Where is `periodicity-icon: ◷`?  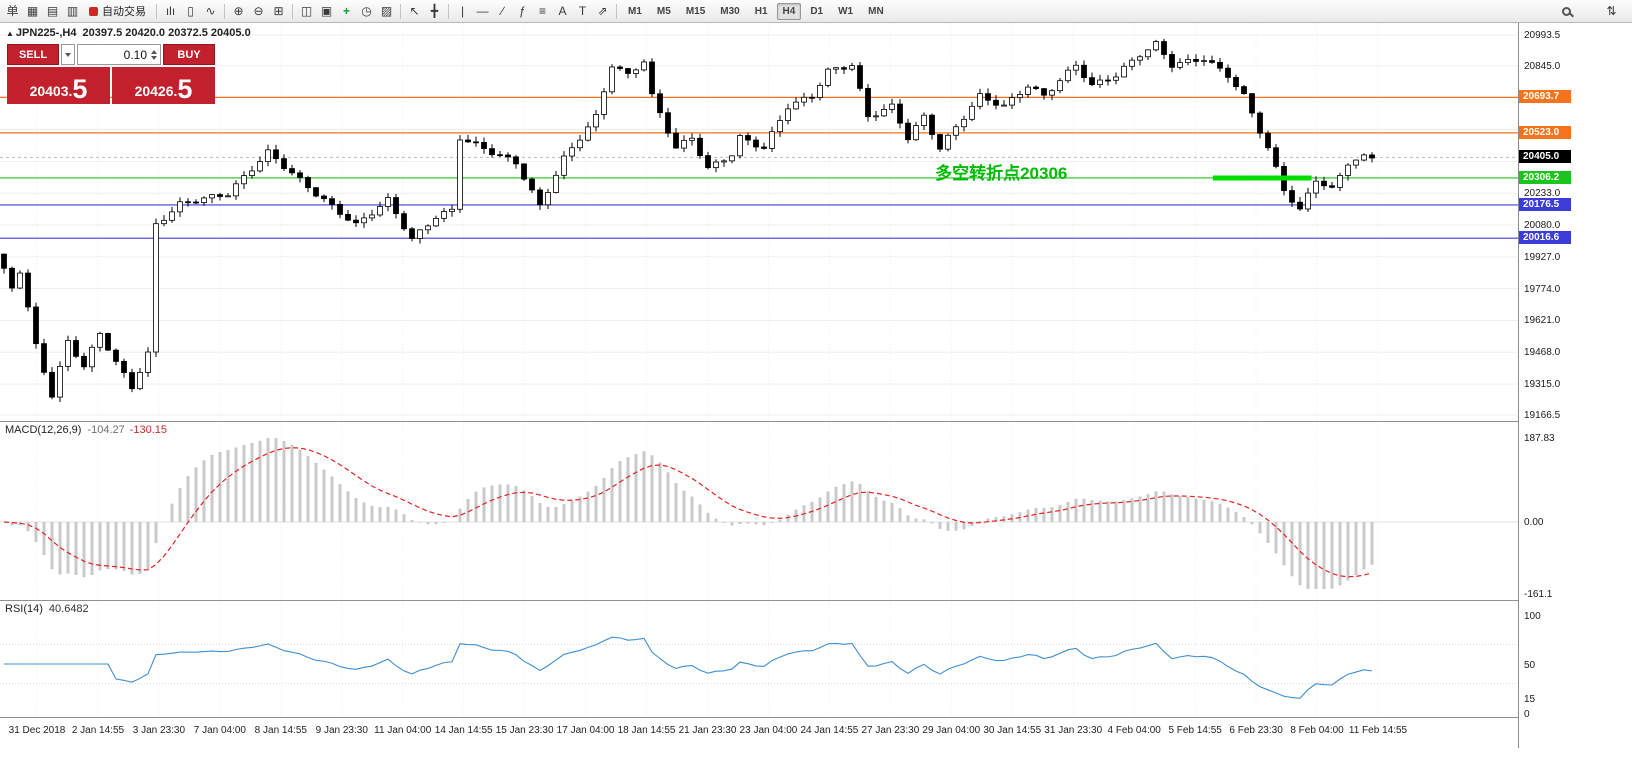 periodicity-icon: ◷ is located at coordinates (366, 11).